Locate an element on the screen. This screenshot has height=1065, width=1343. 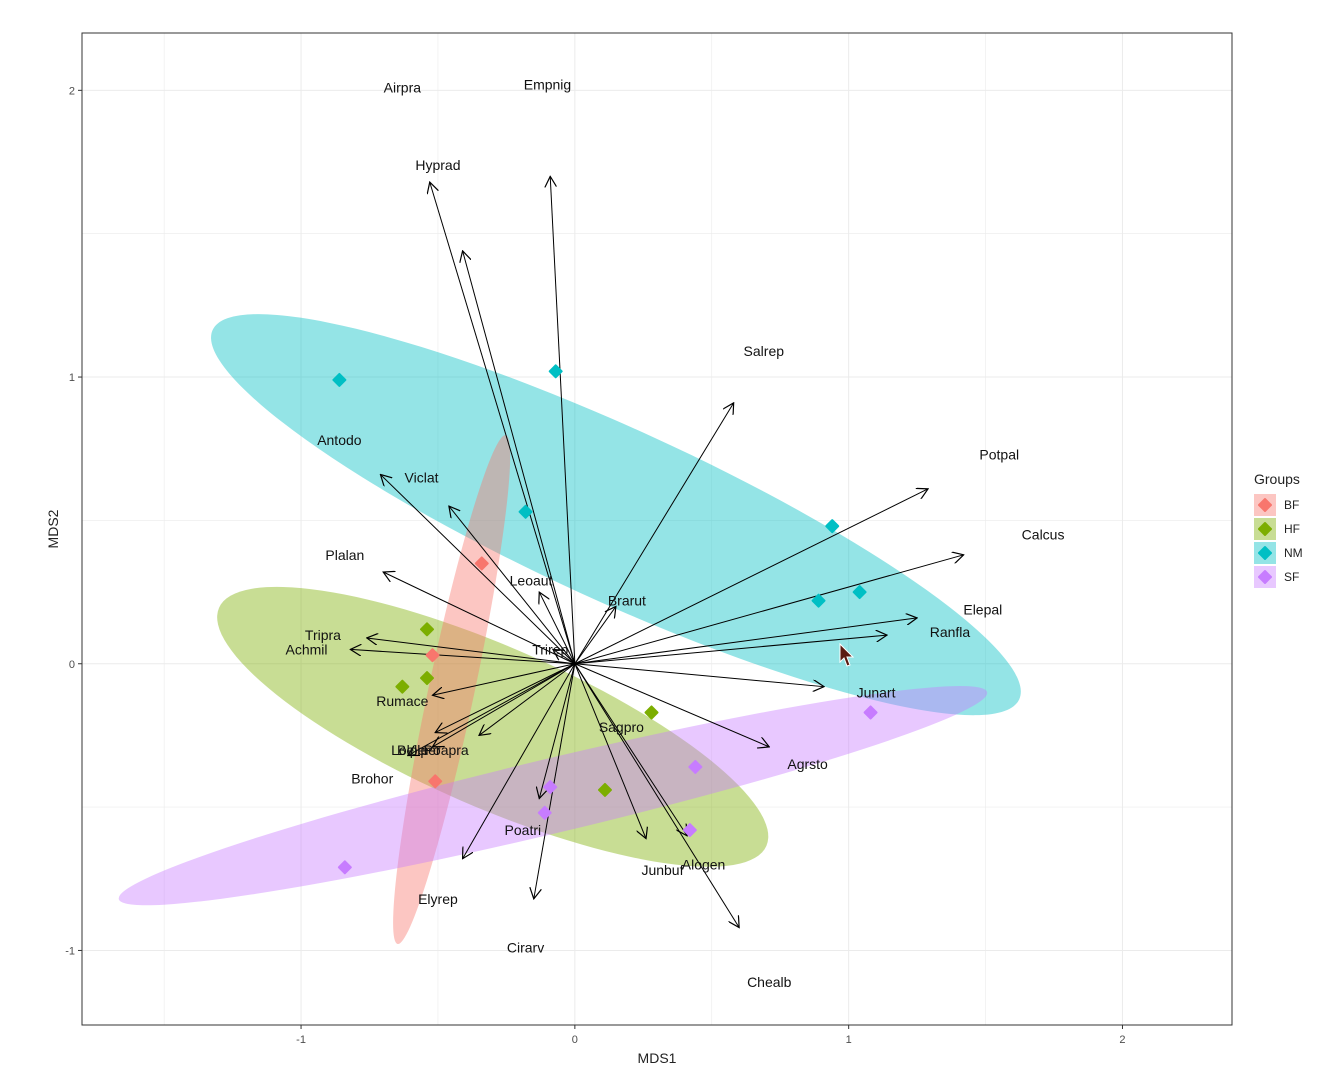
species-label-rumace: Rumace is located at coordinates (402, 701).